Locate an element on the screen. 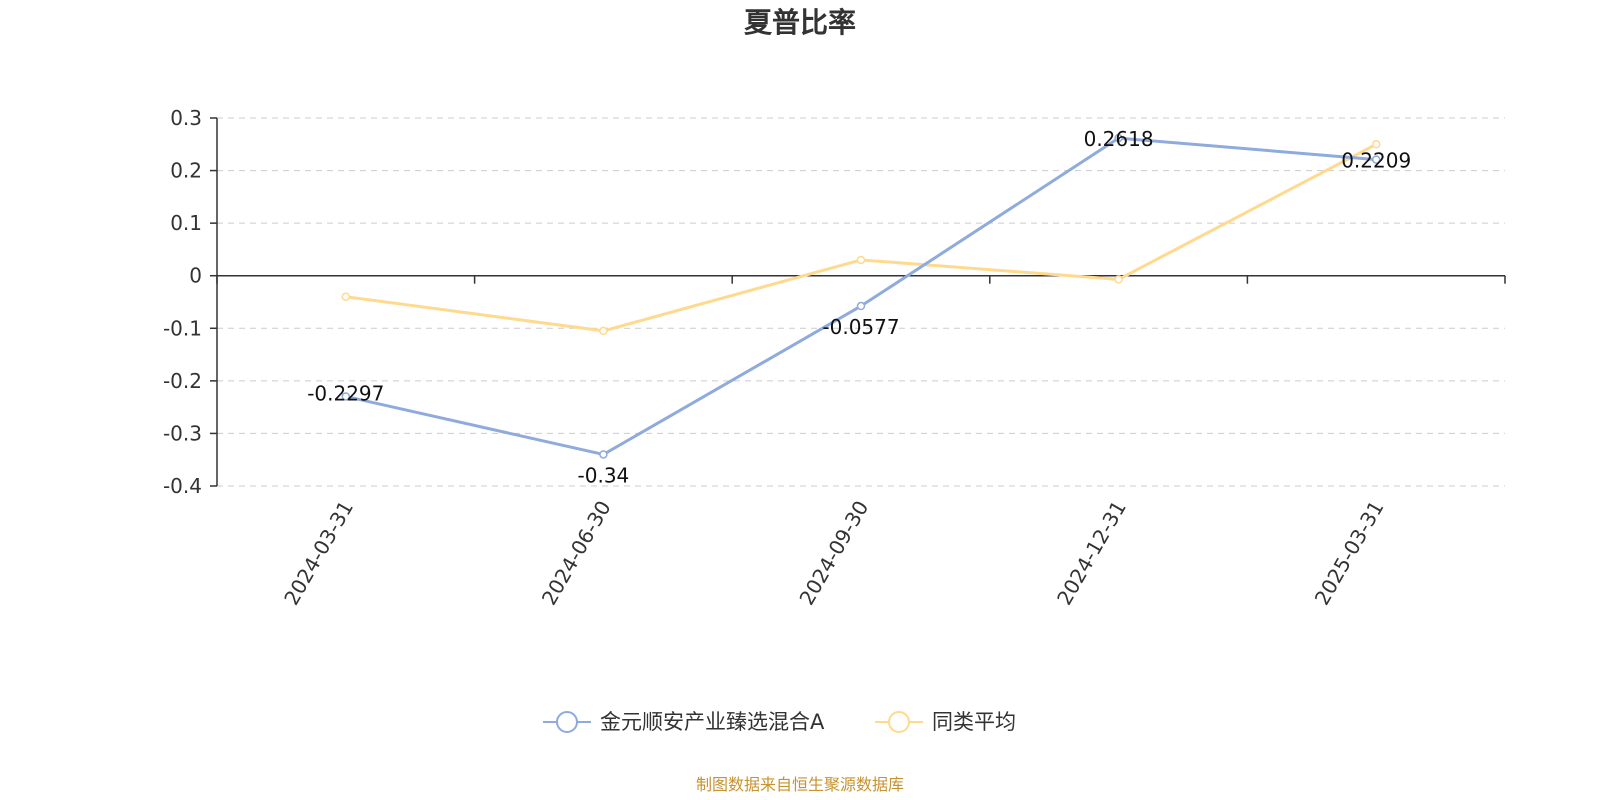 Image resolution: width=1600 pixels, height=800 pixels. chart-title: 夏普比率 is located at coordinates (800, 22).